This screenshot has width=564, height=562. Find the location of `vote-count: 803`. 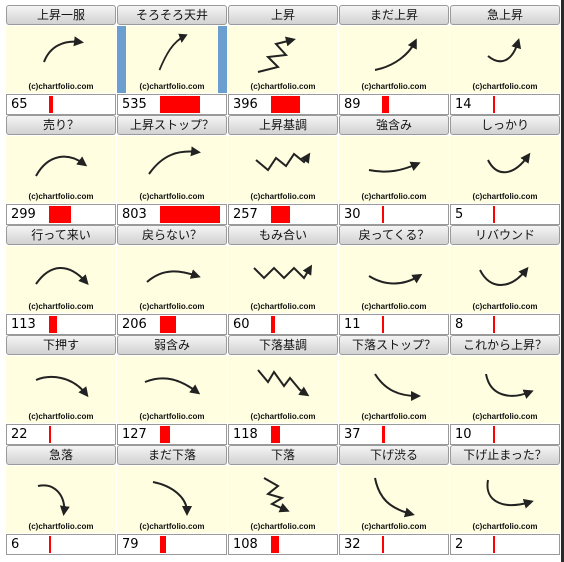

vote-count: 803 is located at coordinates (134, 214).